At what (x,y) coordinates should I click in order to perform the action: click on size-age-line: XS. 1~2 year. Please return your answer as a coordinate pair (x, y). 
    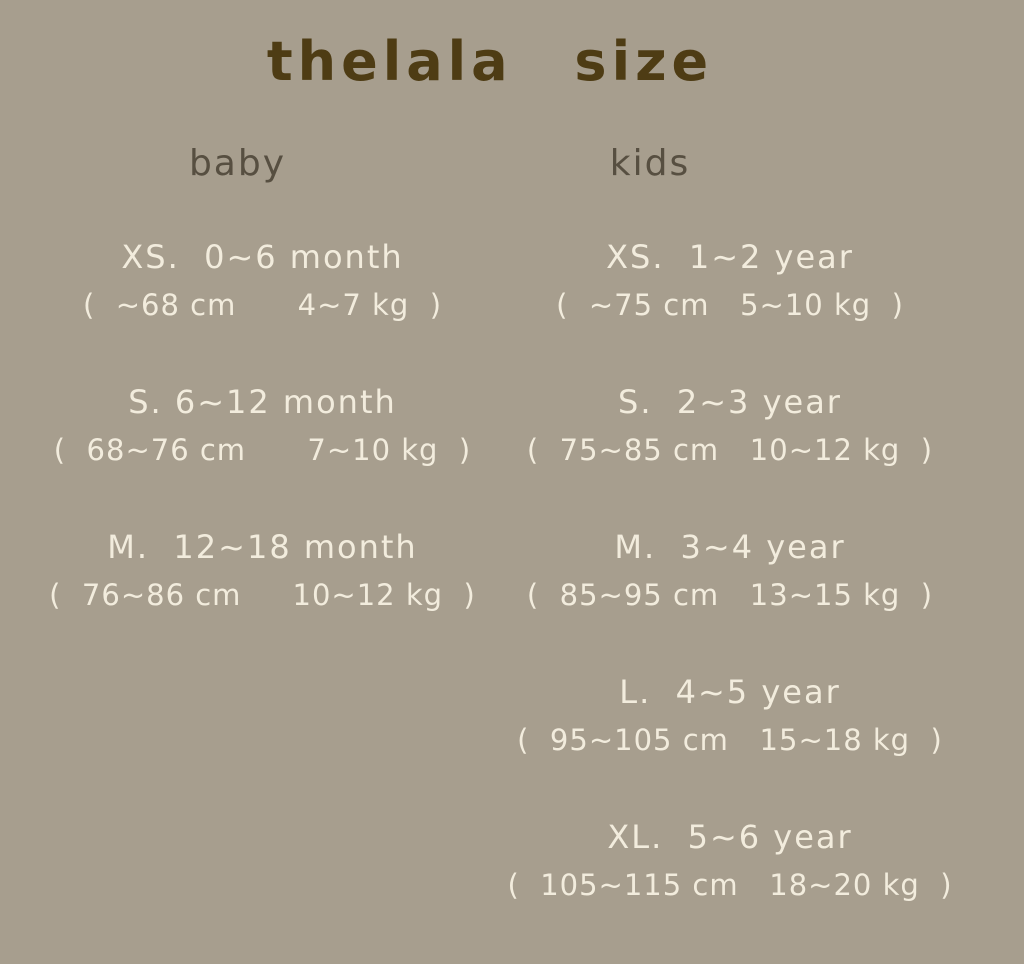
    Looking at the image, I should click on (730, 257).